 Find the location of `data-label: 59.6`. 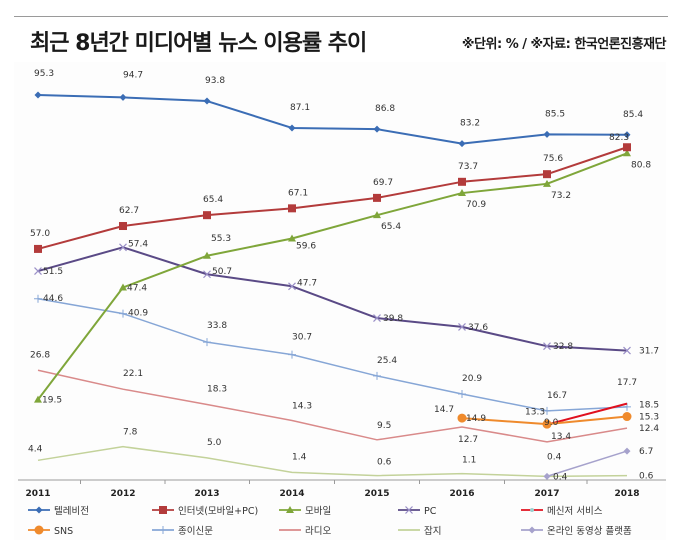

data-label: 59.6 is located at coordinates (306, 246).